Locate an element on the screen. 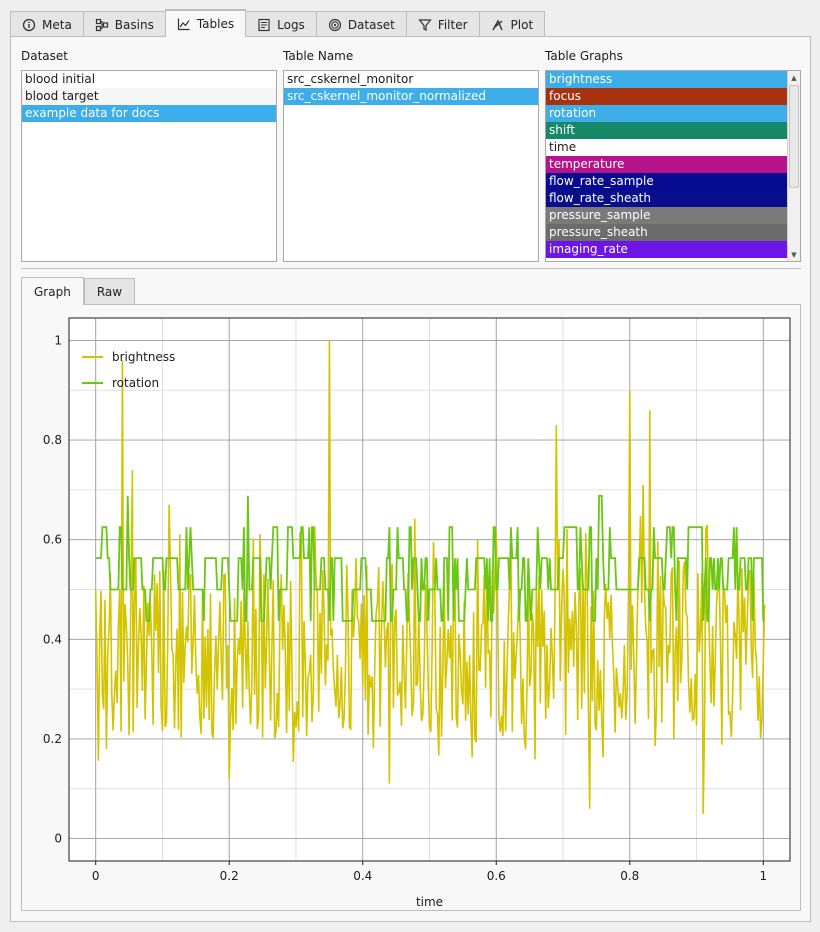  tab-label: Tables is located at coordinates (215, 24).